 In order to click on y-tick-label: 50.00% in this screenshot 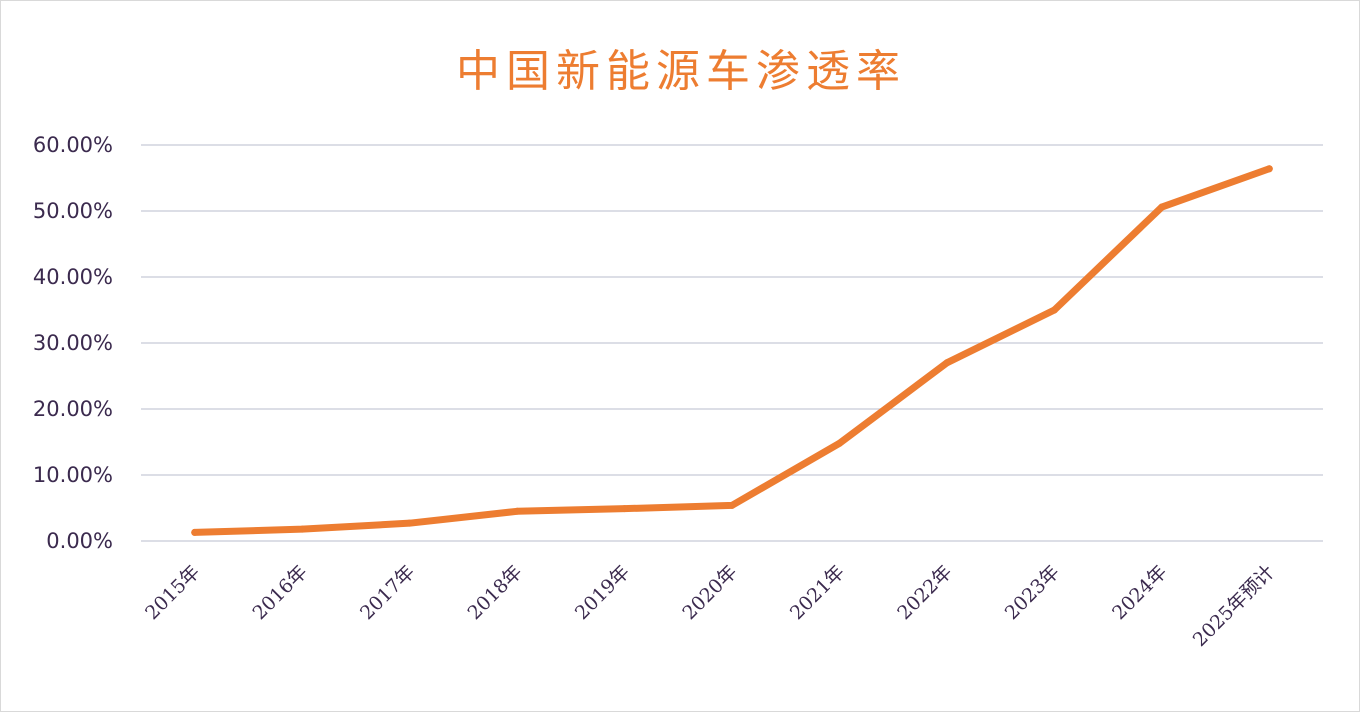, I will do `click(73, 211)`.